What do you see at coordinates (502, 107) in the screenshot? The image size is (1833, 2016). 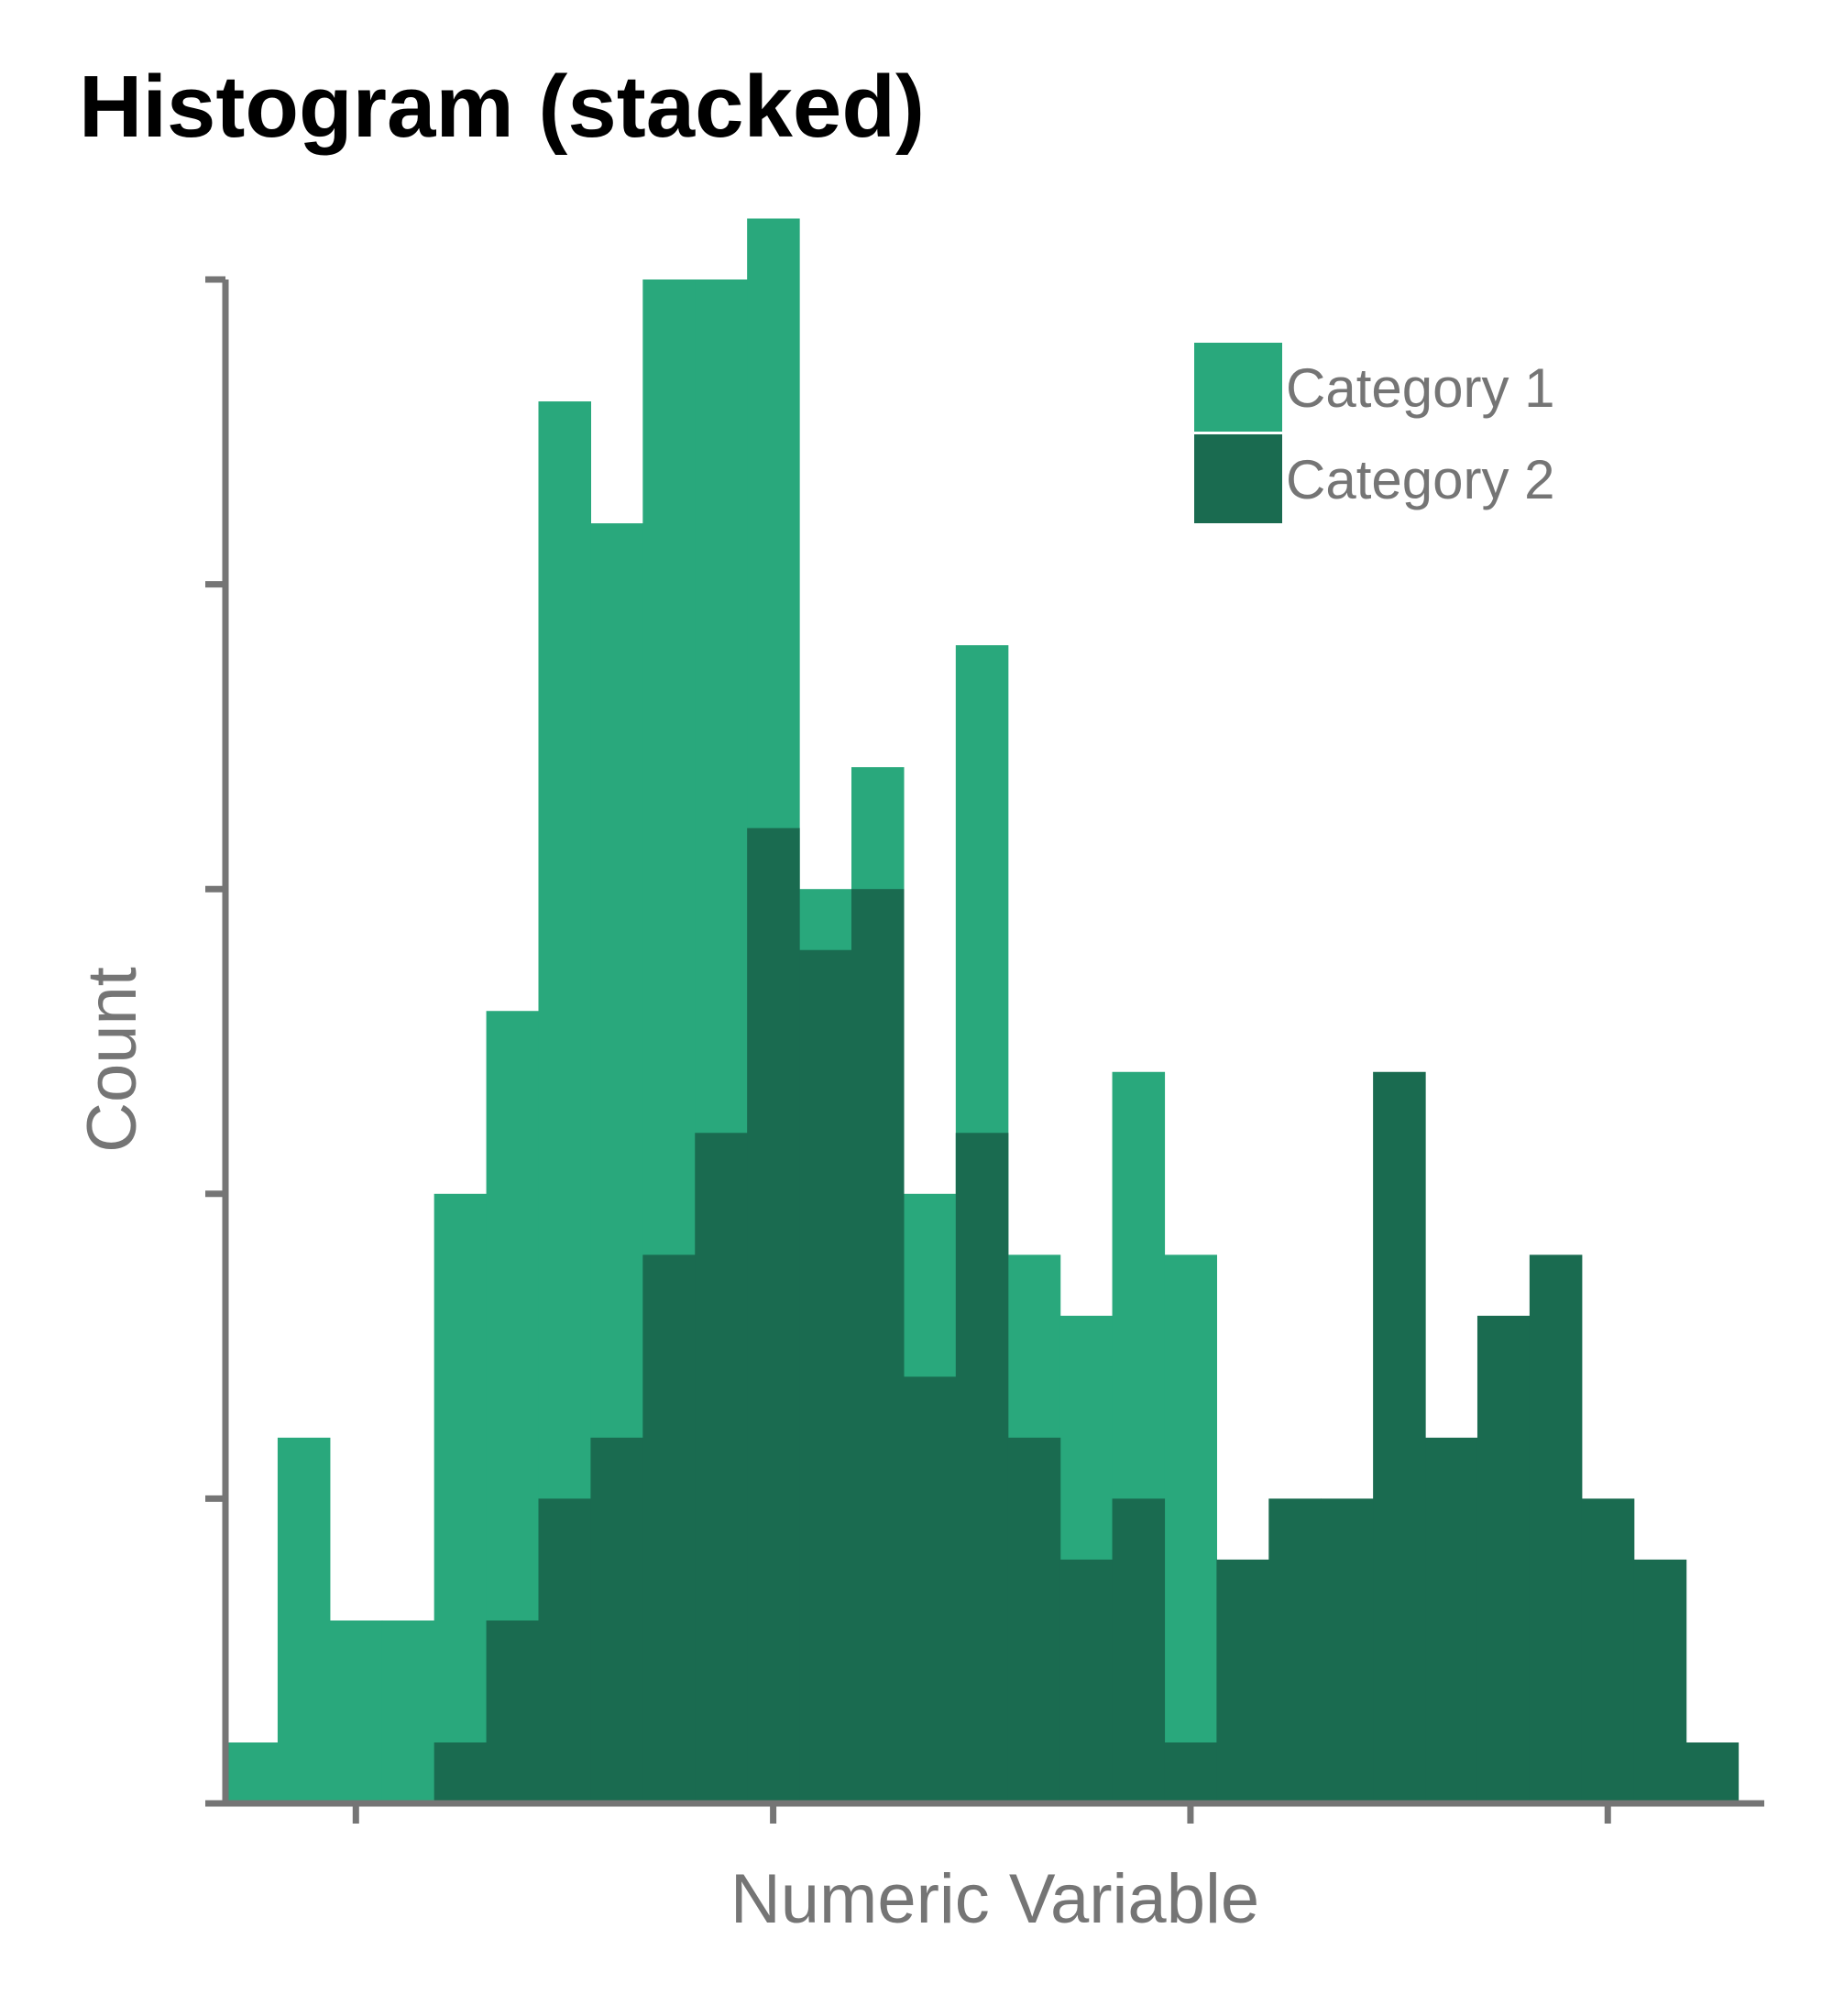 I see `chart-title: Histogram (stacked)` at bounding box center [502, 107].